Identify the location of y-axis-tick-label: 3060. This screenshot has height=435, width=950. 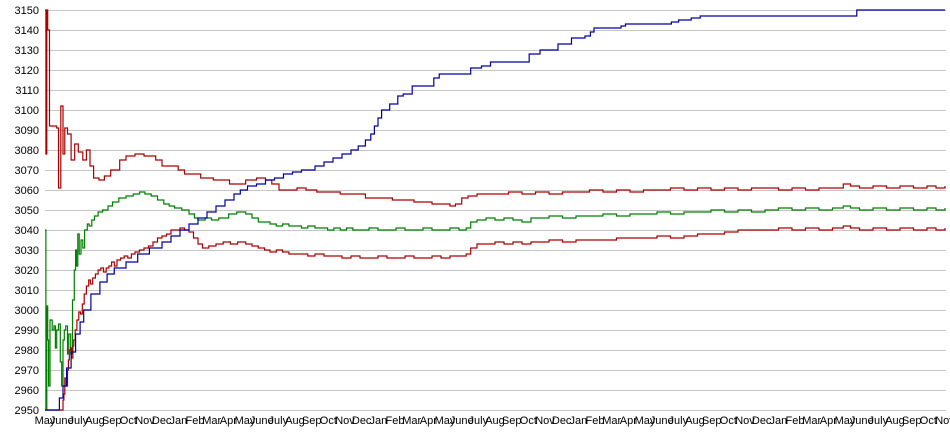
(27, 191).